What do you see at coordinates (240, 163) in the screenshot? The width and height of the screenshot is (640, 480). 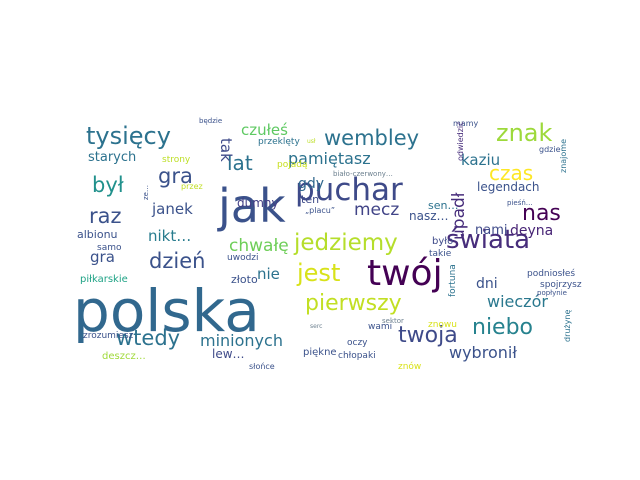 I see `word-cloud-word: lat` at bounding box center [240, 163].